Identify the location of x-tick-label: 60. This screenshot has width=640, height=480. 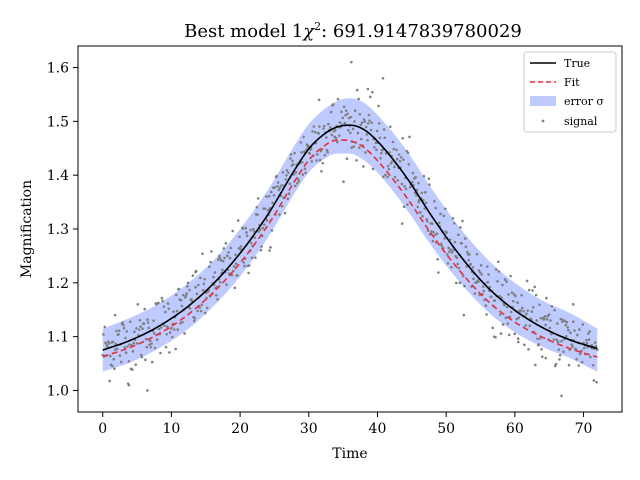
(515, 429).